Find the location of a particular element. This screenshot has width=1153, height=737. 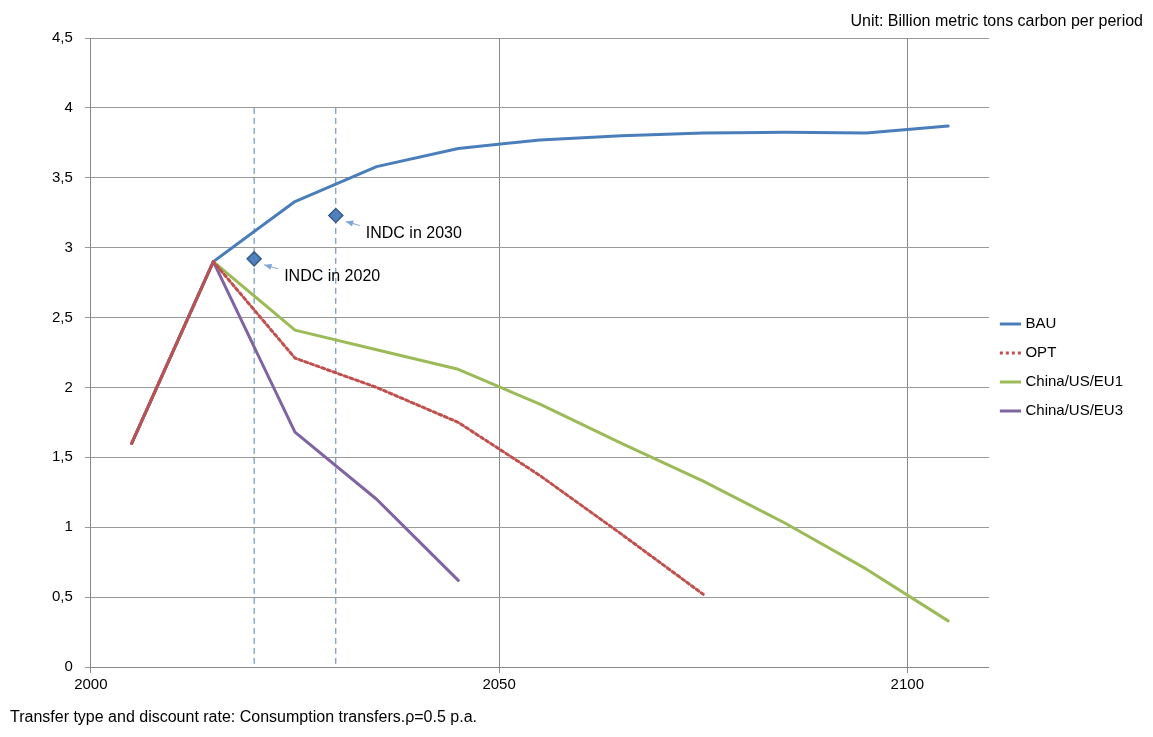

y-tick-label: 2,5 is located at coordinates (62, 316).